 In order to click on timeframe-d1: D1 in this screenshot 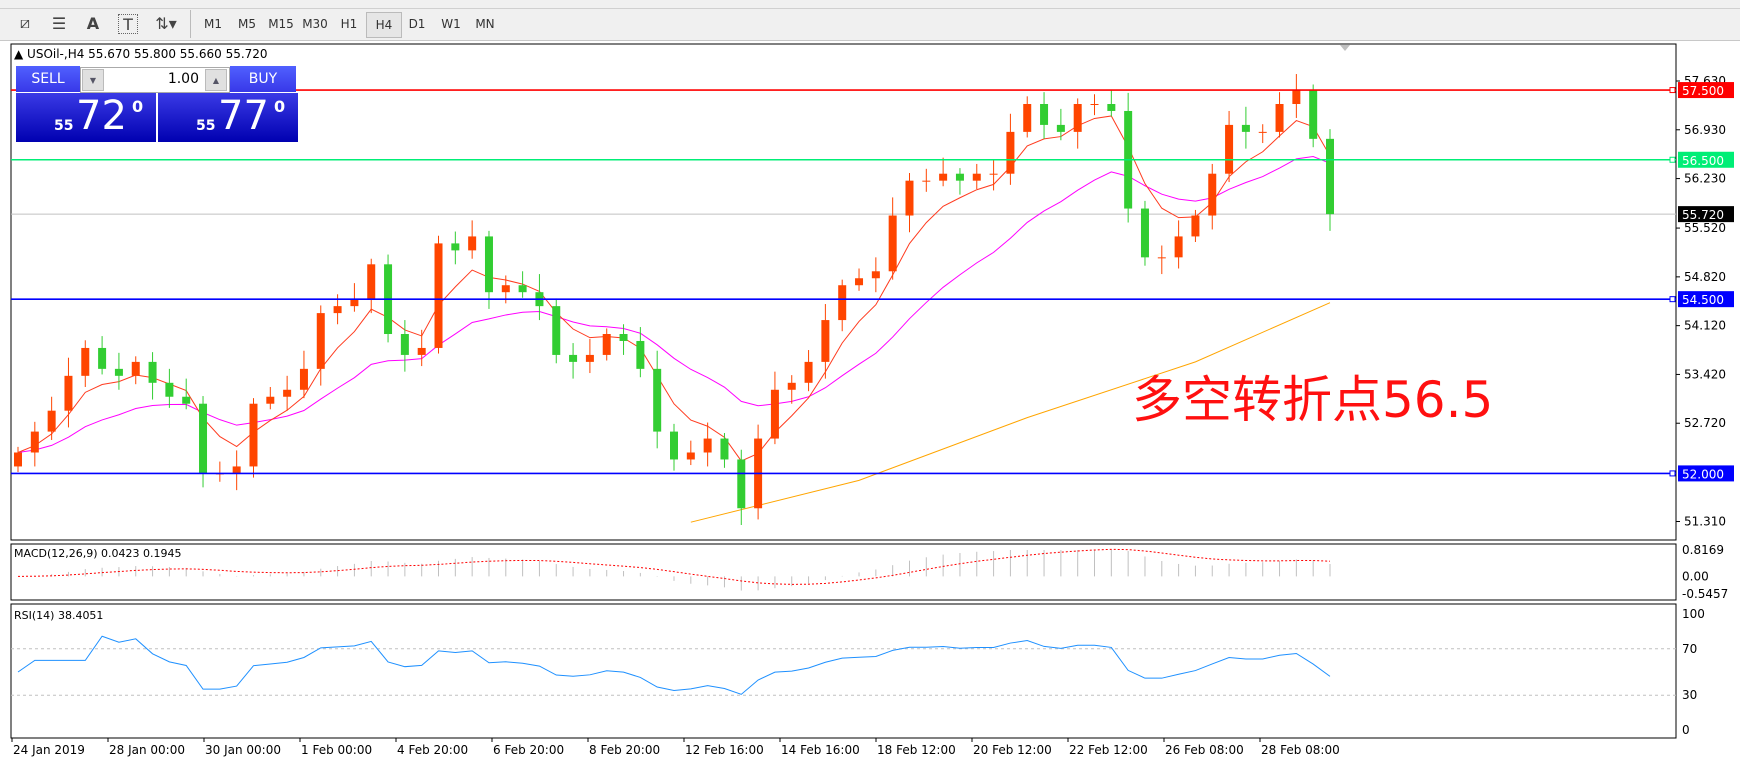, I will do `click(417, 24)`.